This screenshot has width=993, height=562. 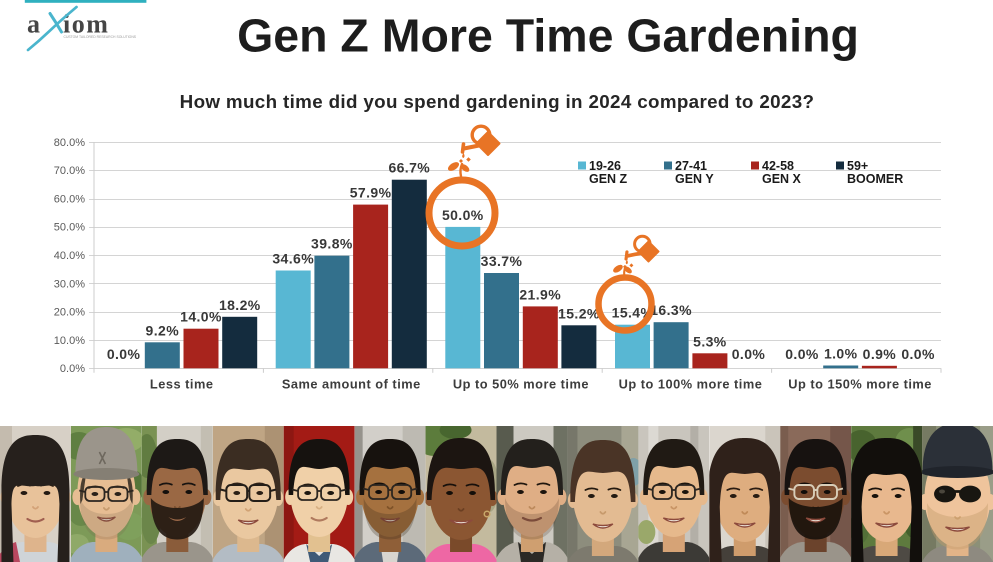 What do you see at coordinates (857, 166) in the screenshot?
I see `svg-text: 59+` at bounding box center [857, 166].